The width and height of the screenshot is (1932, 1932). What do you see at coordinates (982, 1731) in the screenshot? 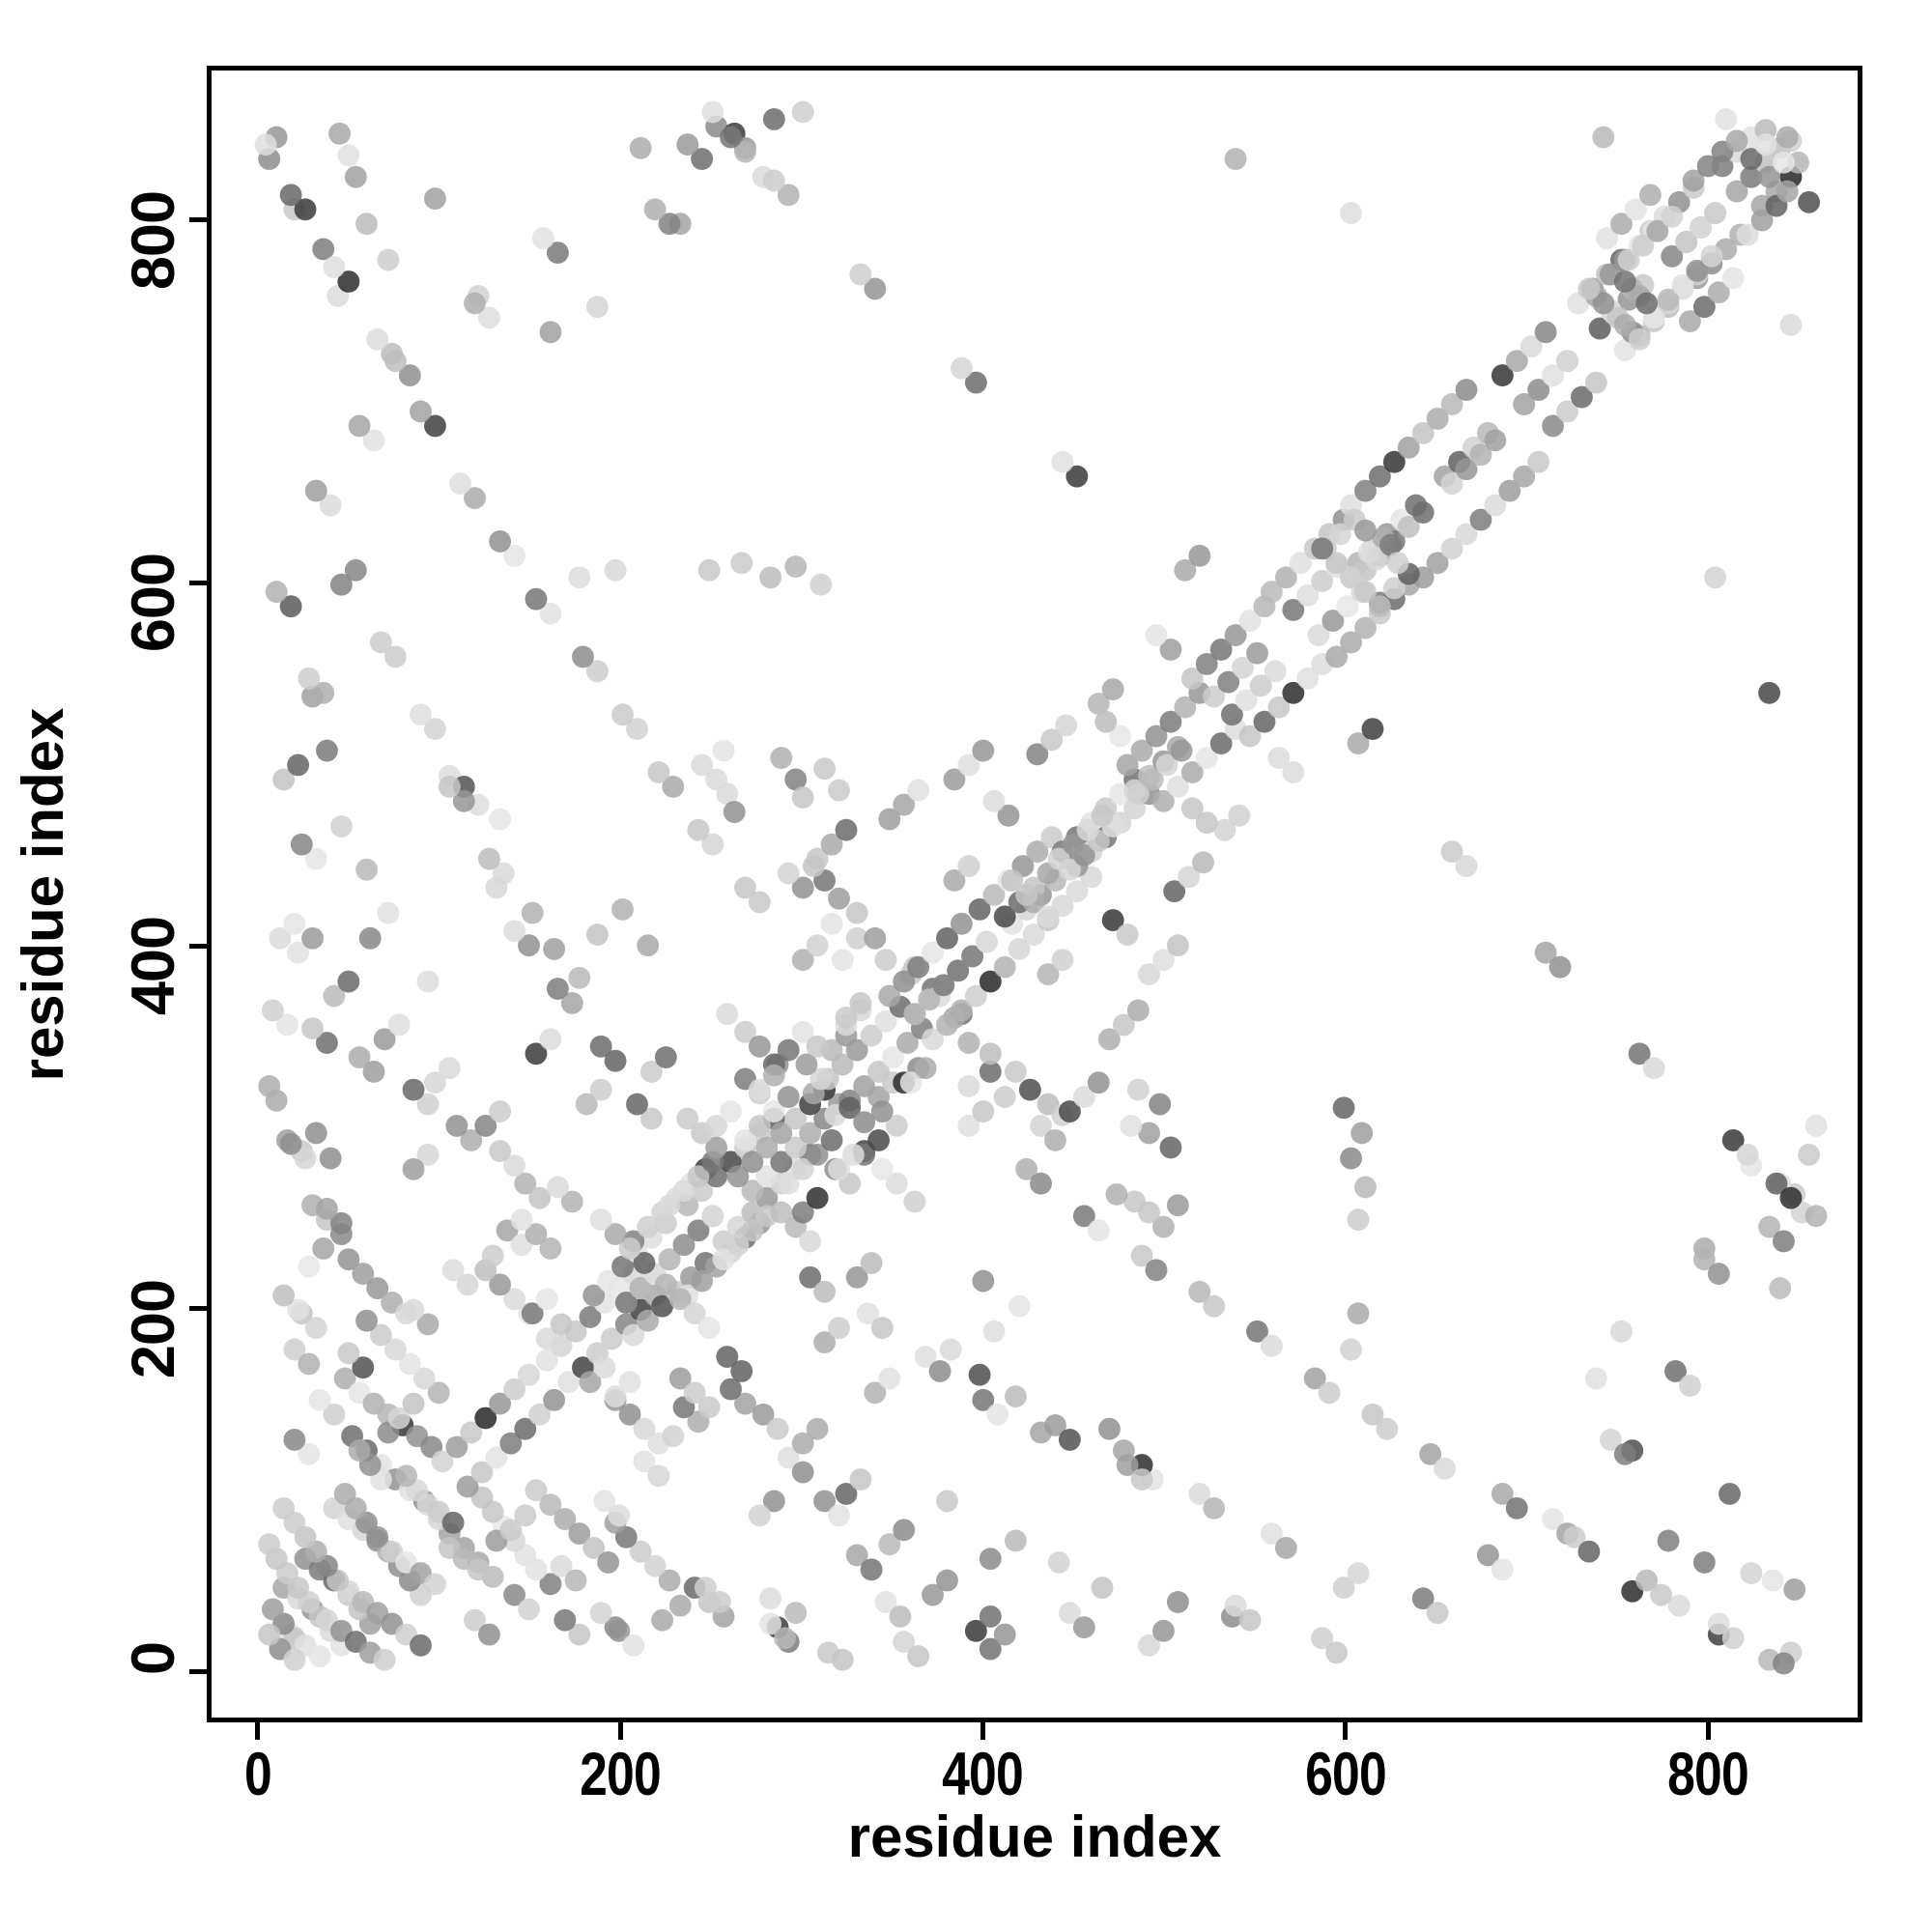
I see `x-tick-mark` at bounding box center [982, 1731].